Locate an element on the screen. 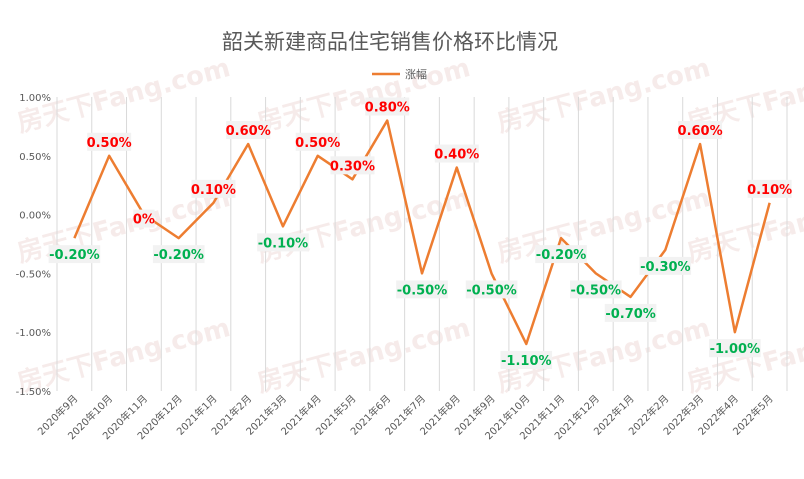  y-tick-label: -1.00% is located at coordinates (33, 333).